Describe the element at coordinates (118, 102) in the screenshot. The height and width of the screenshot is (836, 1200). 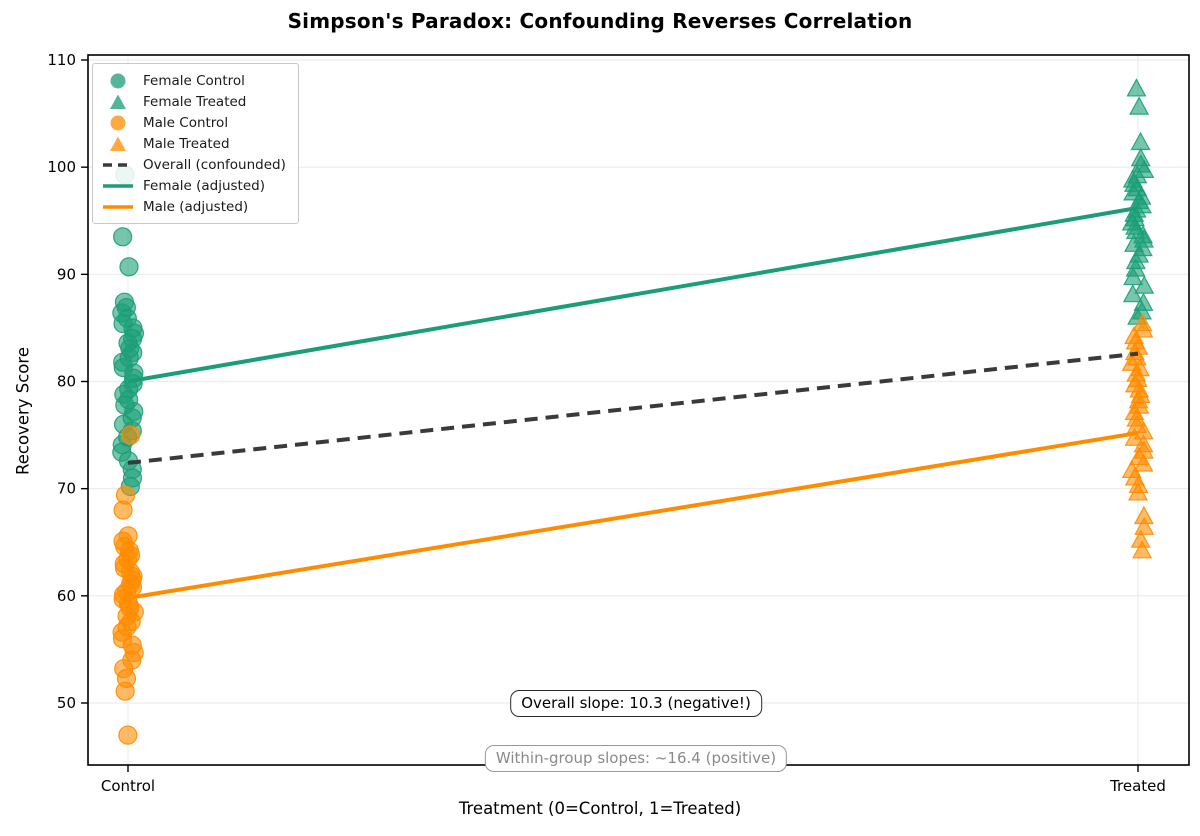
I see `female-treated-triangle-icon` at that location.